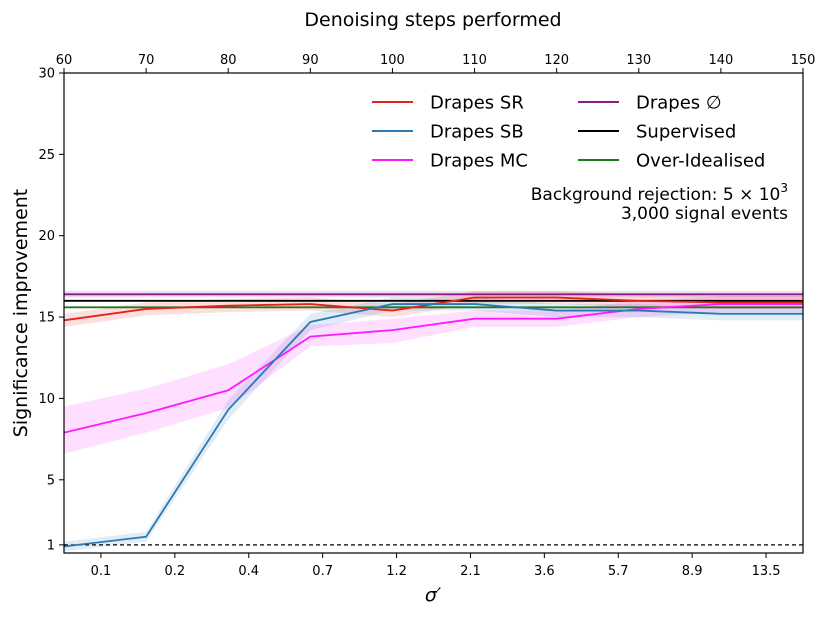 The height and width of the screenshot is (617, 830). What do you see at coordinates (46, 236) in the screenshot?
I see `y-tick-label: 20` at bounding box center [46, 236].